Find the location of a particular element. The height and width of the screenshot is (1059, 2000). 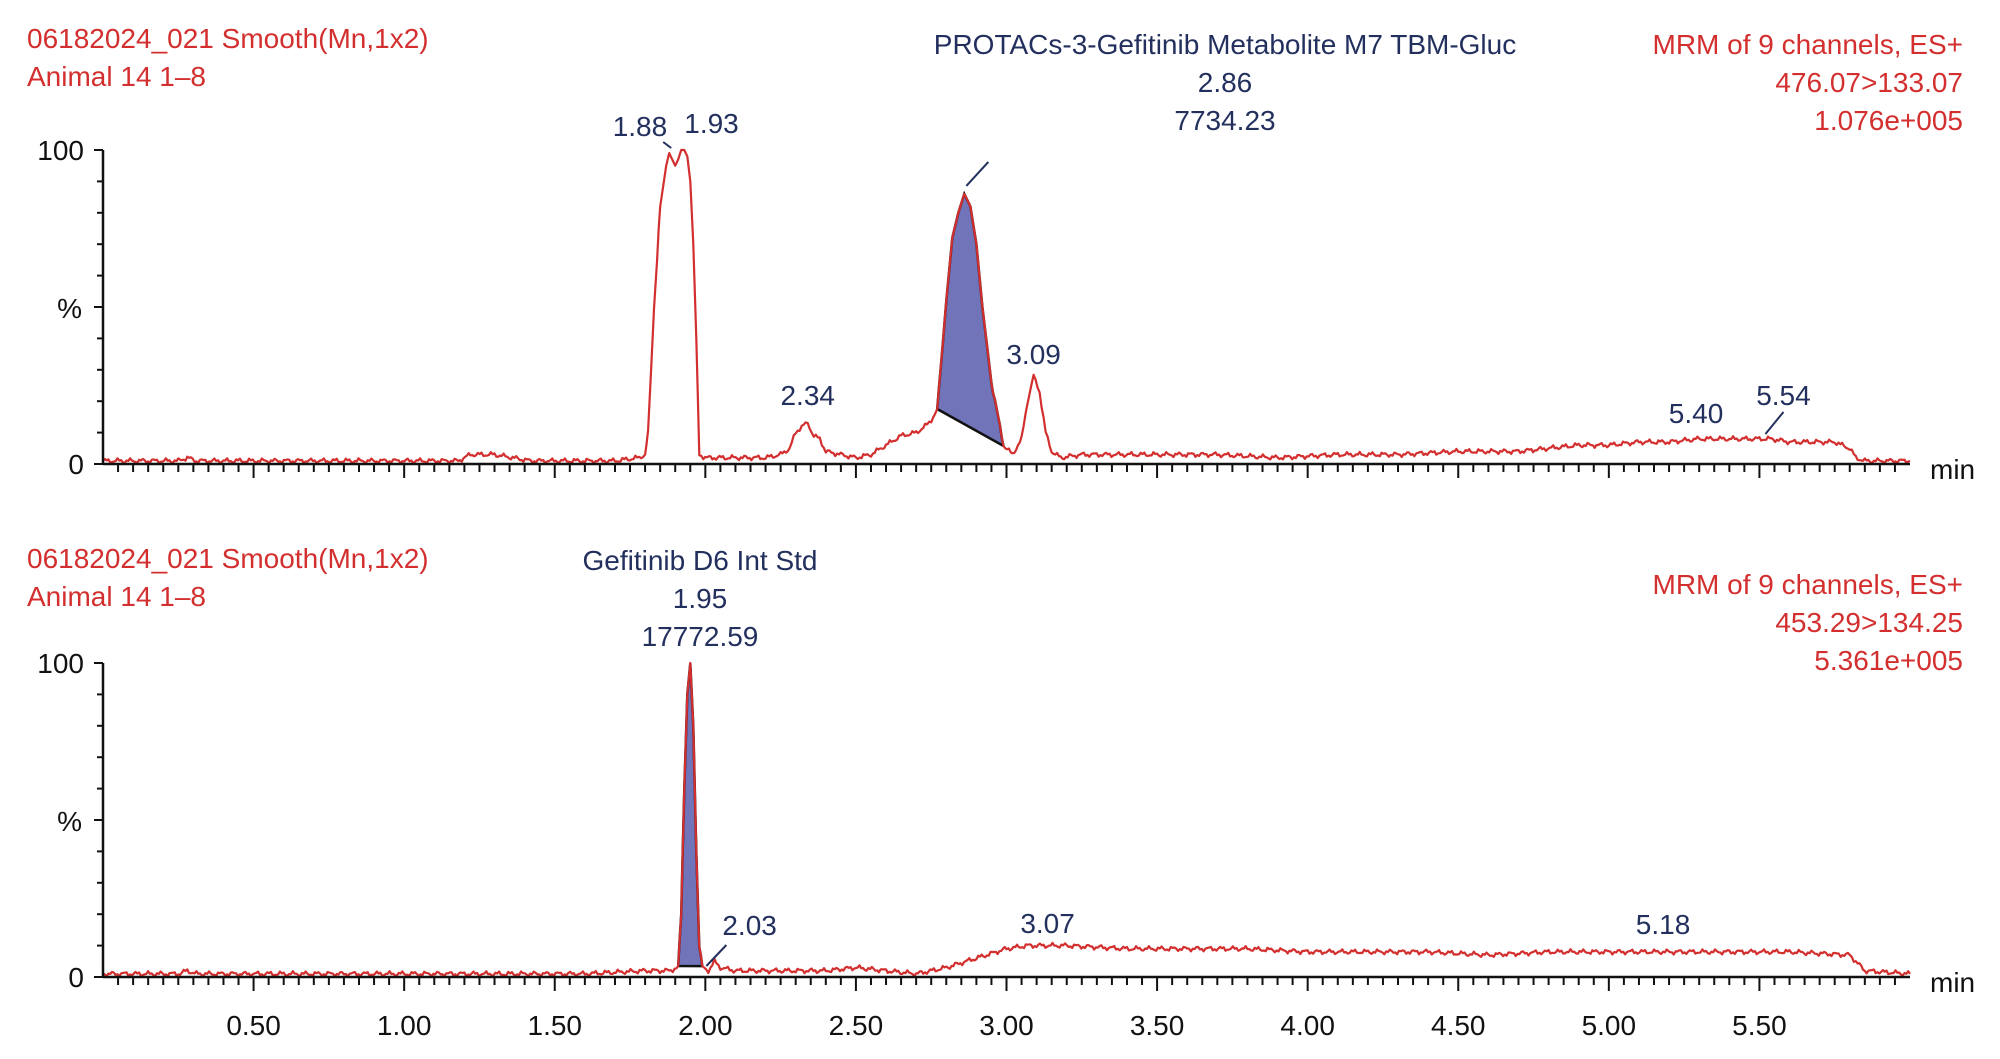

peak-label: 3.09 is located at coordinates (1033, 354).